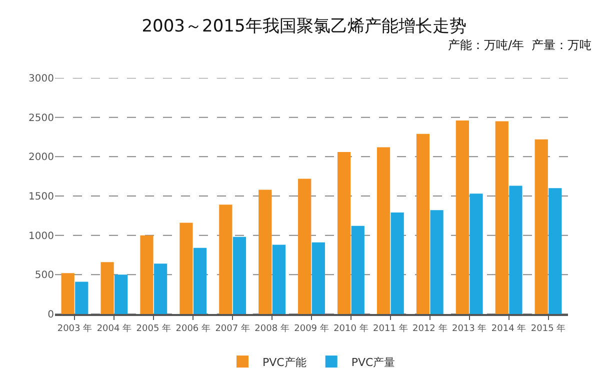  I want to click on y-tick-label: 500, so click(44, 276).